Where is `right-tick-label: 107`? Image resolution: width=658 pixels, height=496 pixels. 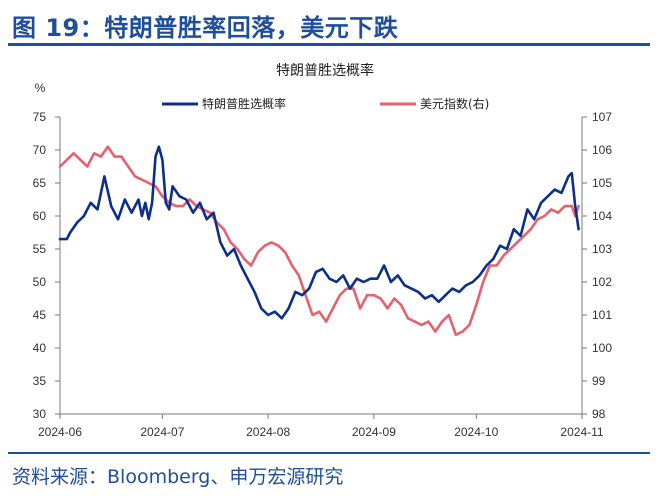
right-tick-label: 107 is located at coordinates (602, 117).